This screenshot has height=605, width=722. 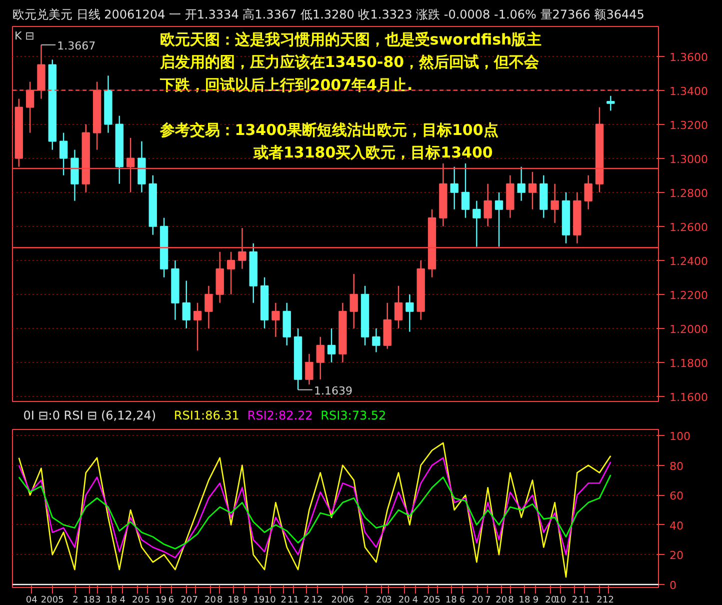 What do you see at coordinates (677, 525) in the screenshot?
I see `y-tick-label: 40` at bounding box center [677, 525].